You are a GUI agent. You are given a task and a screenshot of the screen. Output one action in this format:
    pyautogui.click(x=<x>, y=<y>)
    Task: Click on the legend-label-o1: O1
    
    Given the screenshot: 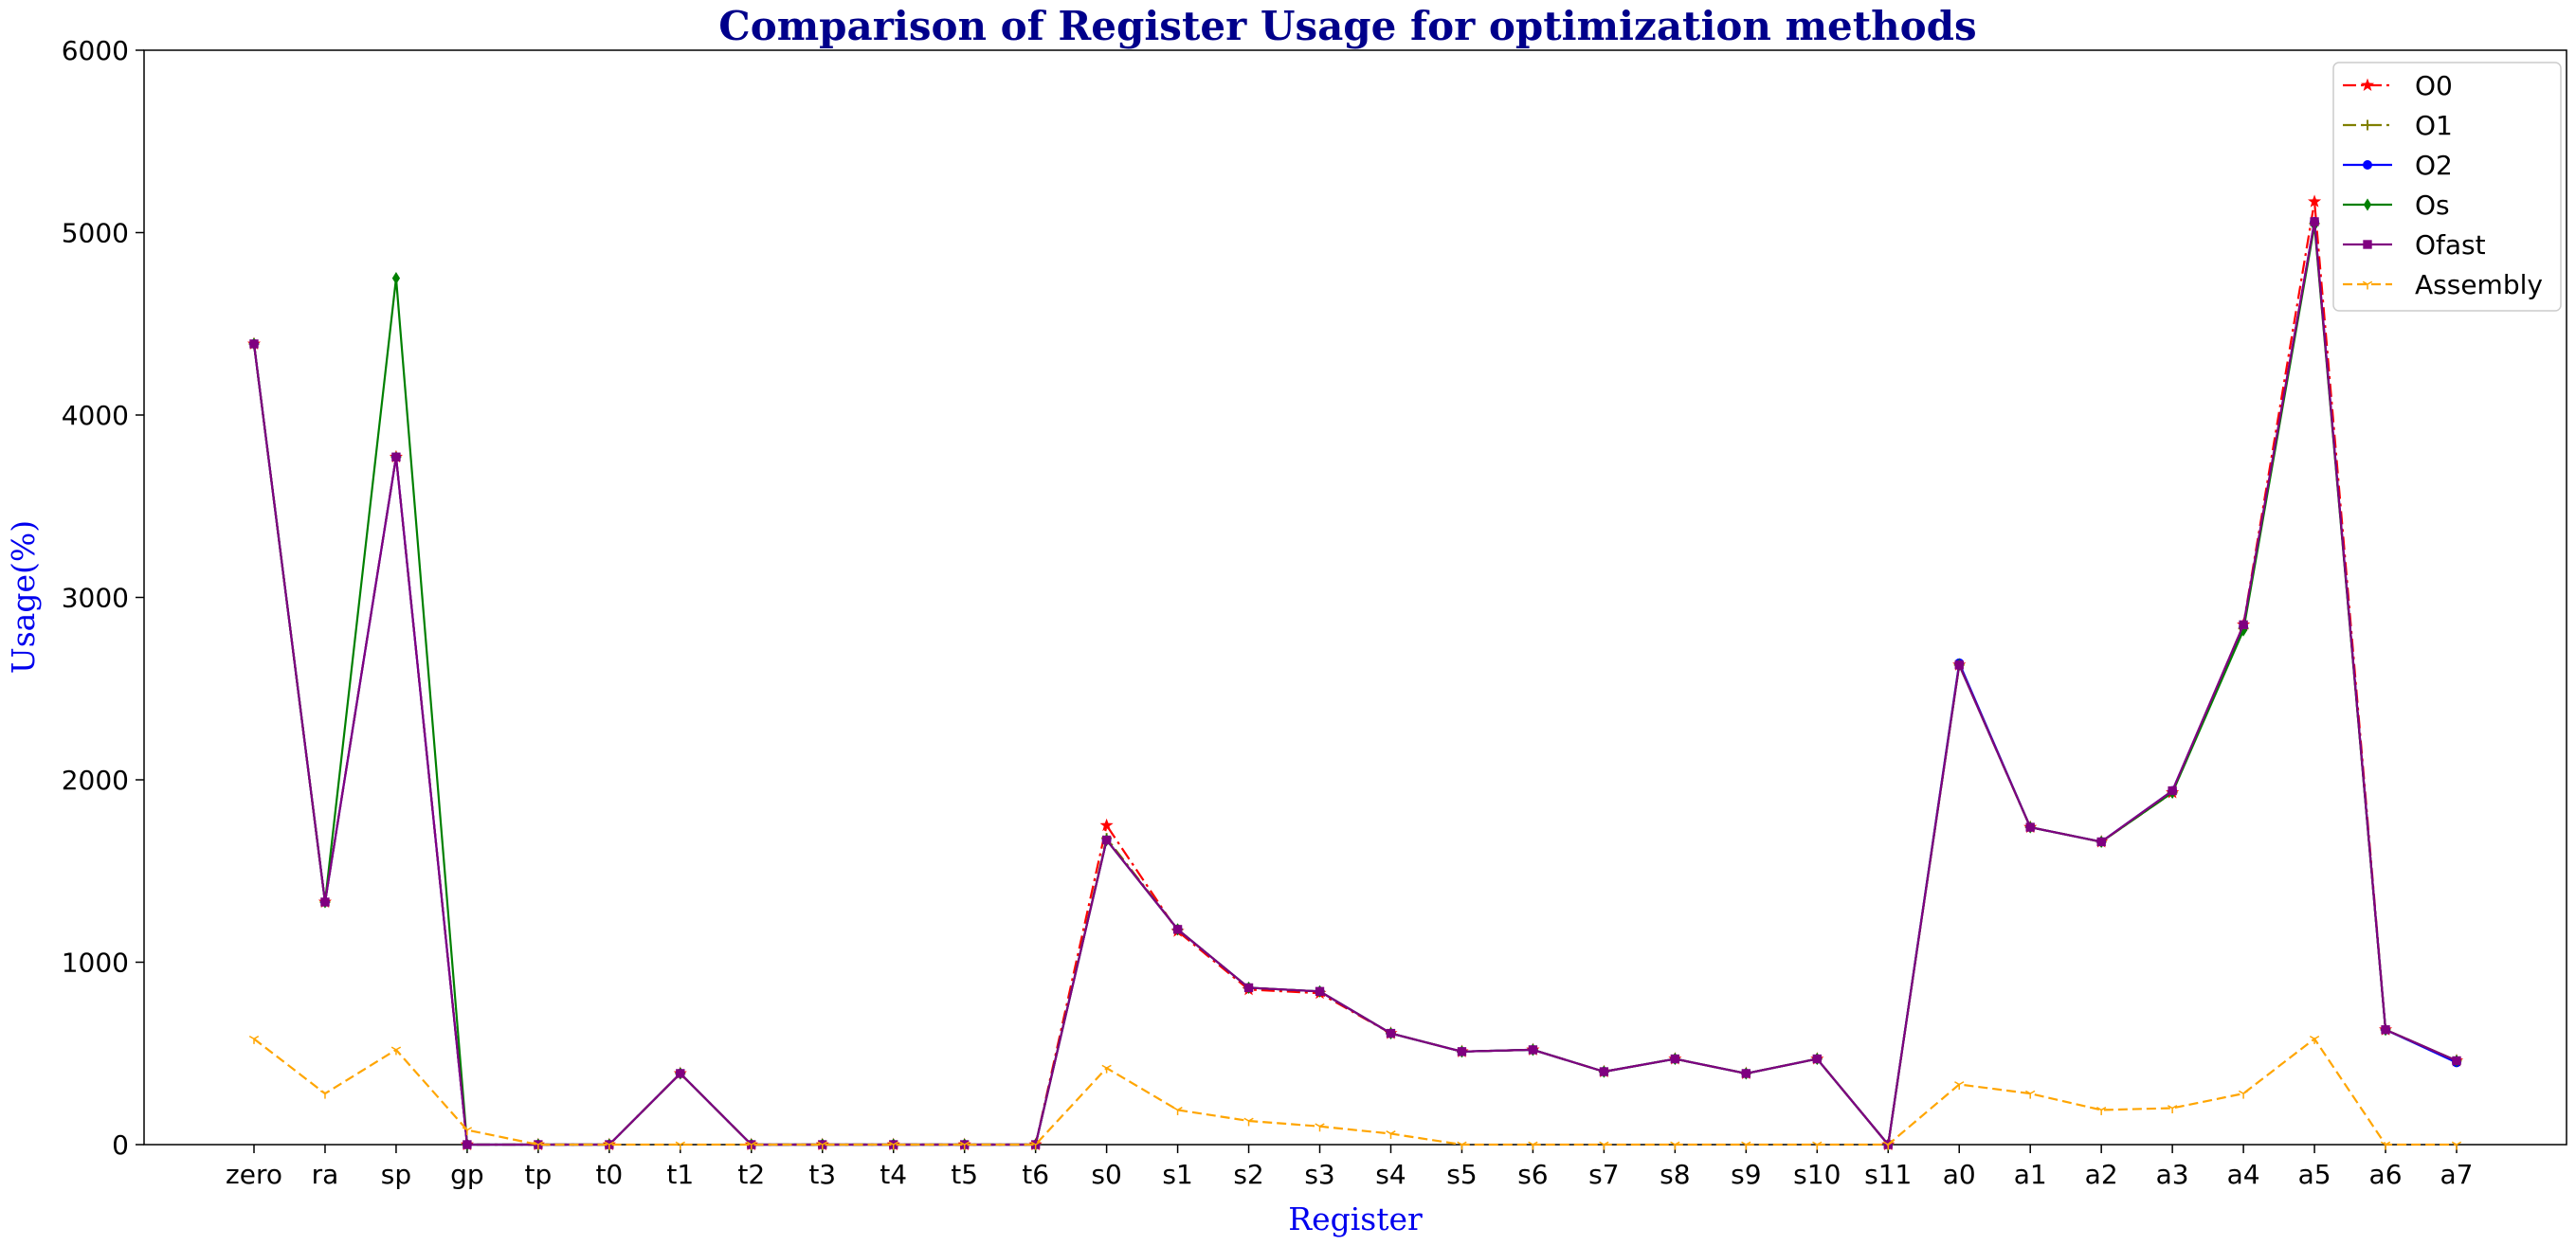 What is the action you would take?
    pyautogui.click(x=2434, y=126)
    